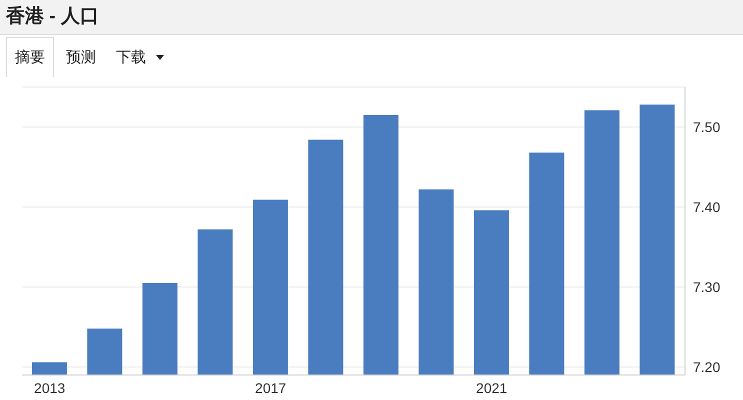 The height and width of the screenshot is (400, 743). What do you see at coordinates (81, 57) in the screenshot?
I see `text: 预测` at bounding box center [81, 57].